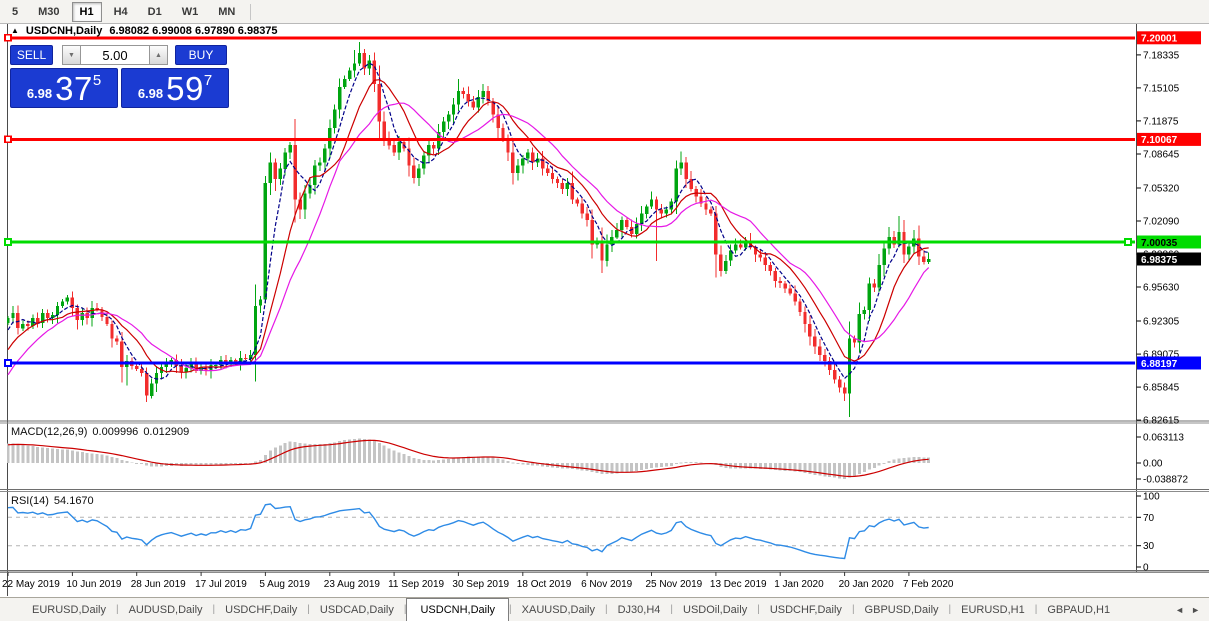 The height and width of the screenshot is (621, 1209). I want to click on rsi-value: 54.1670, so click(73, 501).